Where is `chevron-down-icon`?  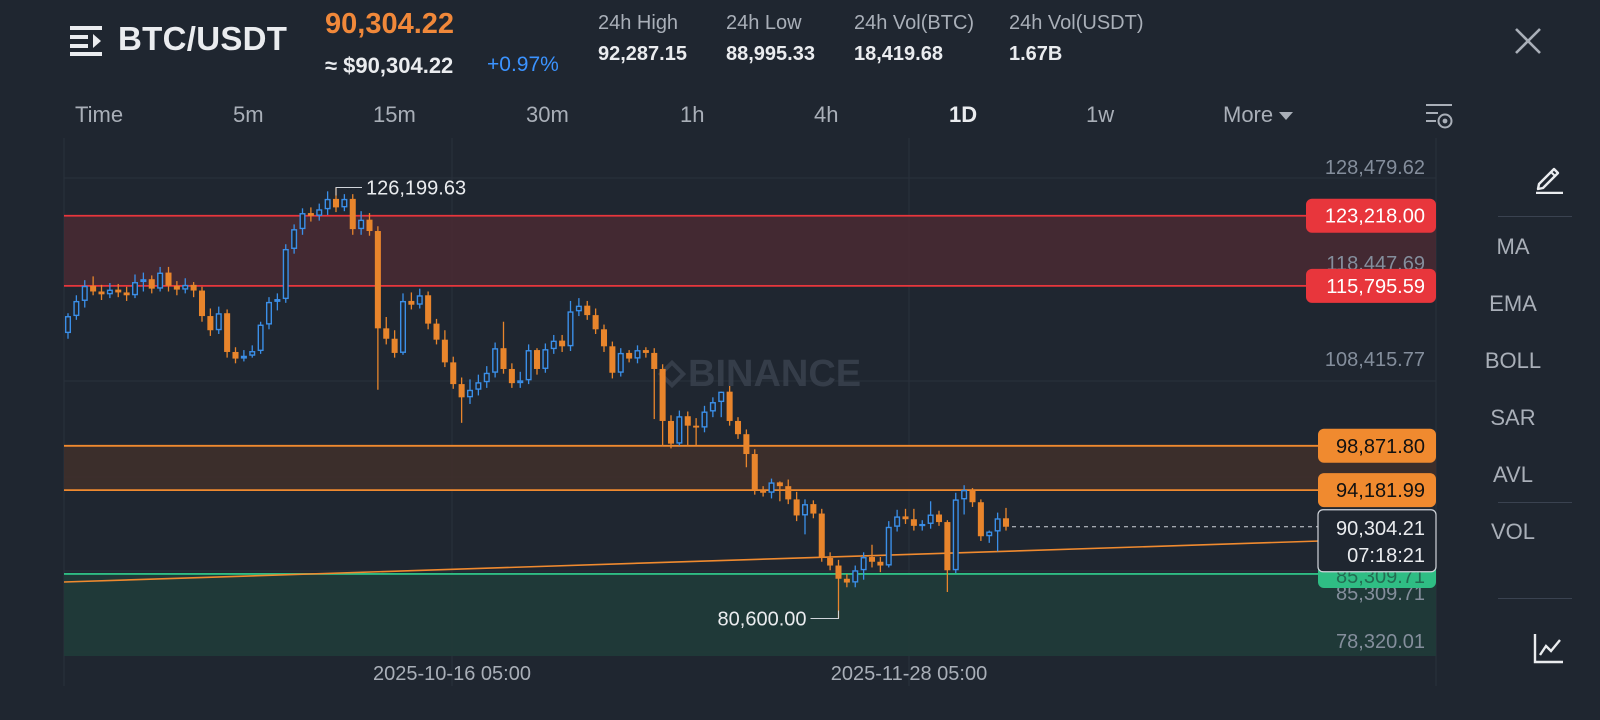 chevron-down-icon is located at coordinates (1286, 116).